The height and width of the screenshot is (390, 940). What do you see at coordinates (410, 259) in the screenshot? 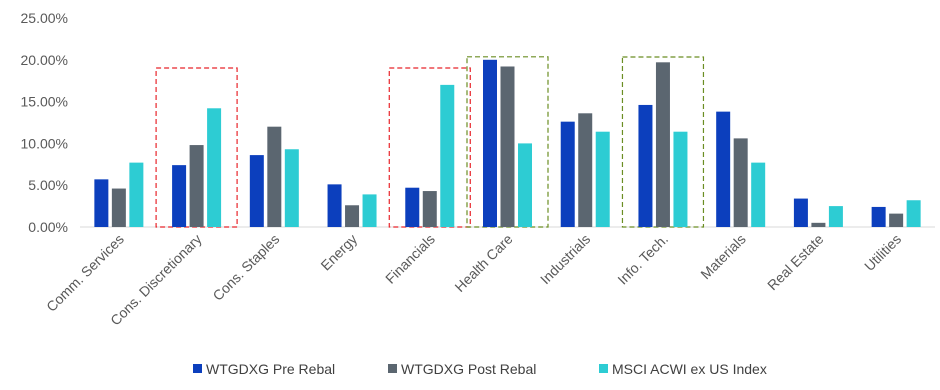
I see `x-tick-label: Financials` at bounding box center [410, 259].